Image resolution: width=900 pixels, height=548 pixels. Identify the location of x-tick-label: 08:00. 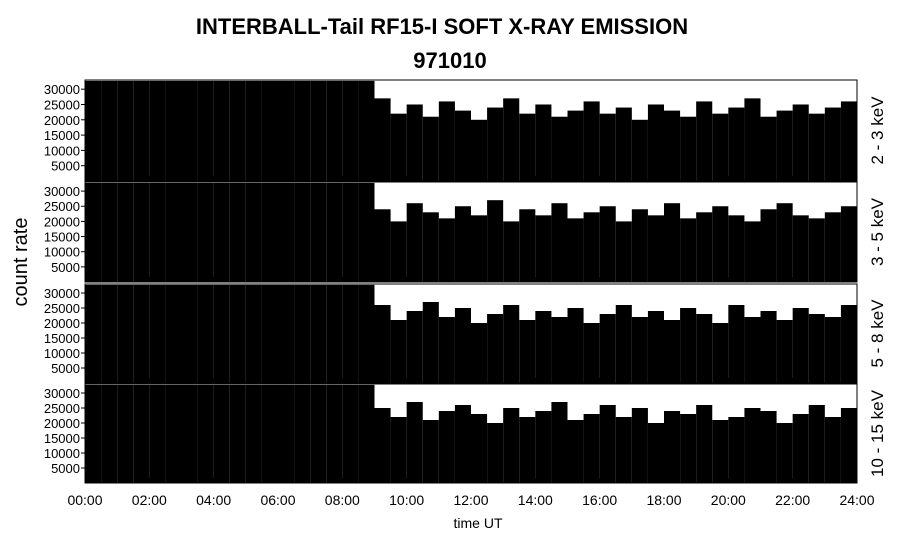
(342, 500).